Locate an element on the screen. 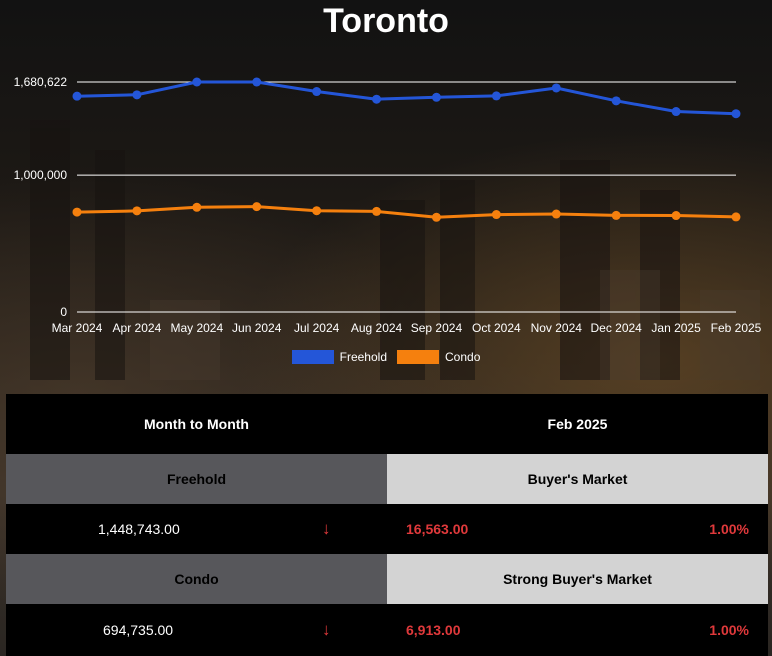  x-tick-label: Mar 2024 is located at coordinates (77, 328).